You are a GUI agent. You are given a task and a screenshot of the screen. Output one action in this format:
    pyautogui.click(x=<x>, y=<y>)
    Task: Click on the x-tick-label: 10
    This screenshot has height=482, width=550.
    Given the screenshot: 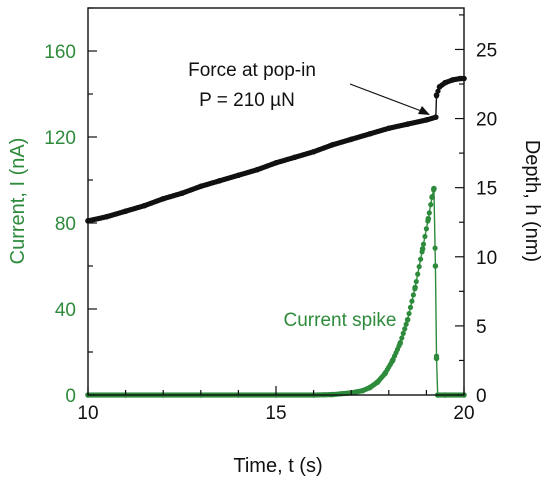 What is the action you would take?
    pyautogui.click(x=87, y=413)
    